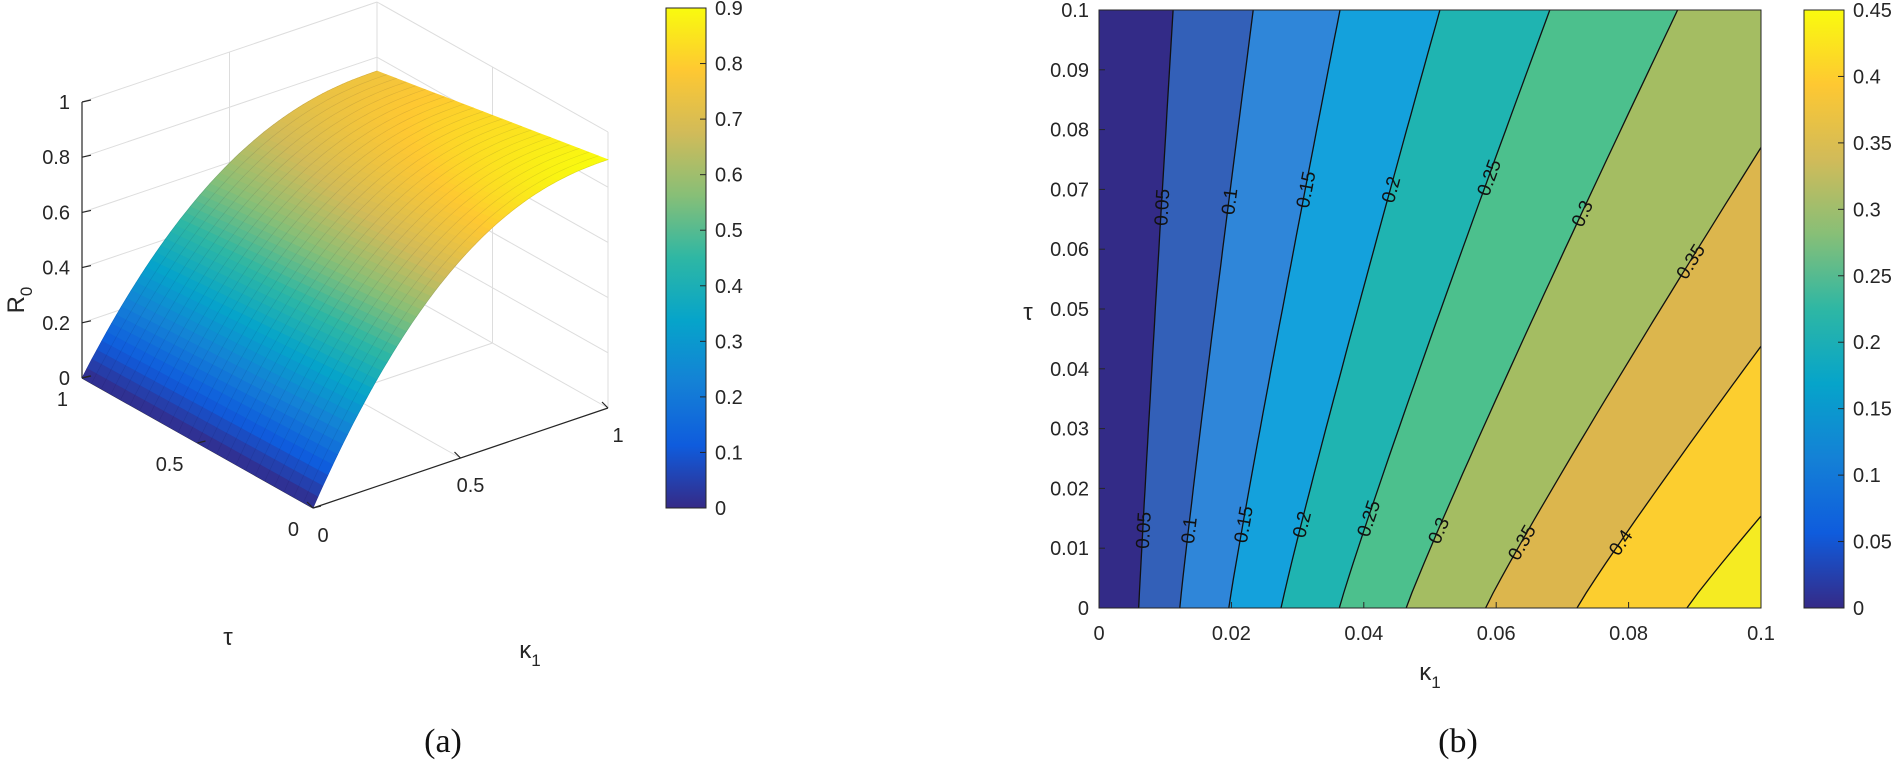 The image size is (1900, 763). Describe the element at coordinates (1028, 312) in the screenshot. I see `tau-axis-label-b: τ` at that location.